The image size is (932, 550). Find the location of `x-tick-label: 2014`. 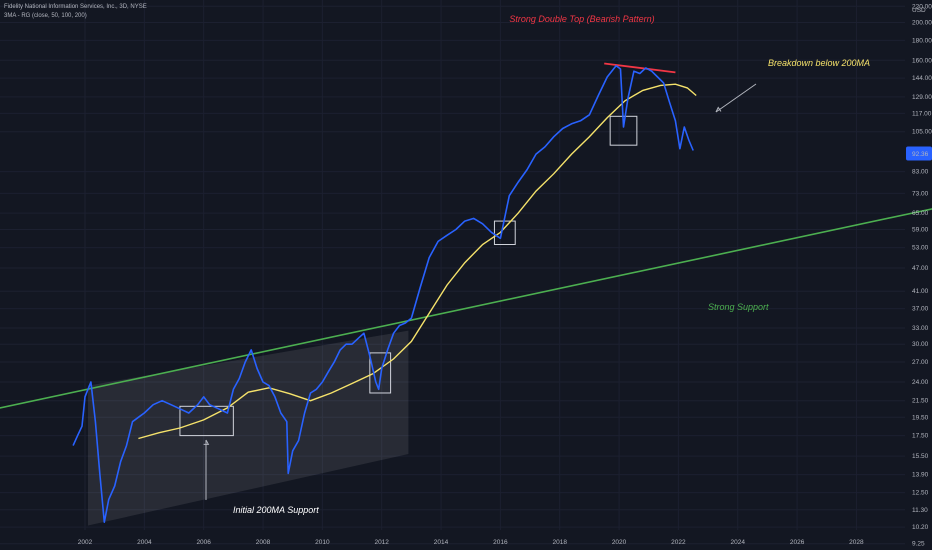

x-tick-label: 2014 is located at coordinates (441, 542).